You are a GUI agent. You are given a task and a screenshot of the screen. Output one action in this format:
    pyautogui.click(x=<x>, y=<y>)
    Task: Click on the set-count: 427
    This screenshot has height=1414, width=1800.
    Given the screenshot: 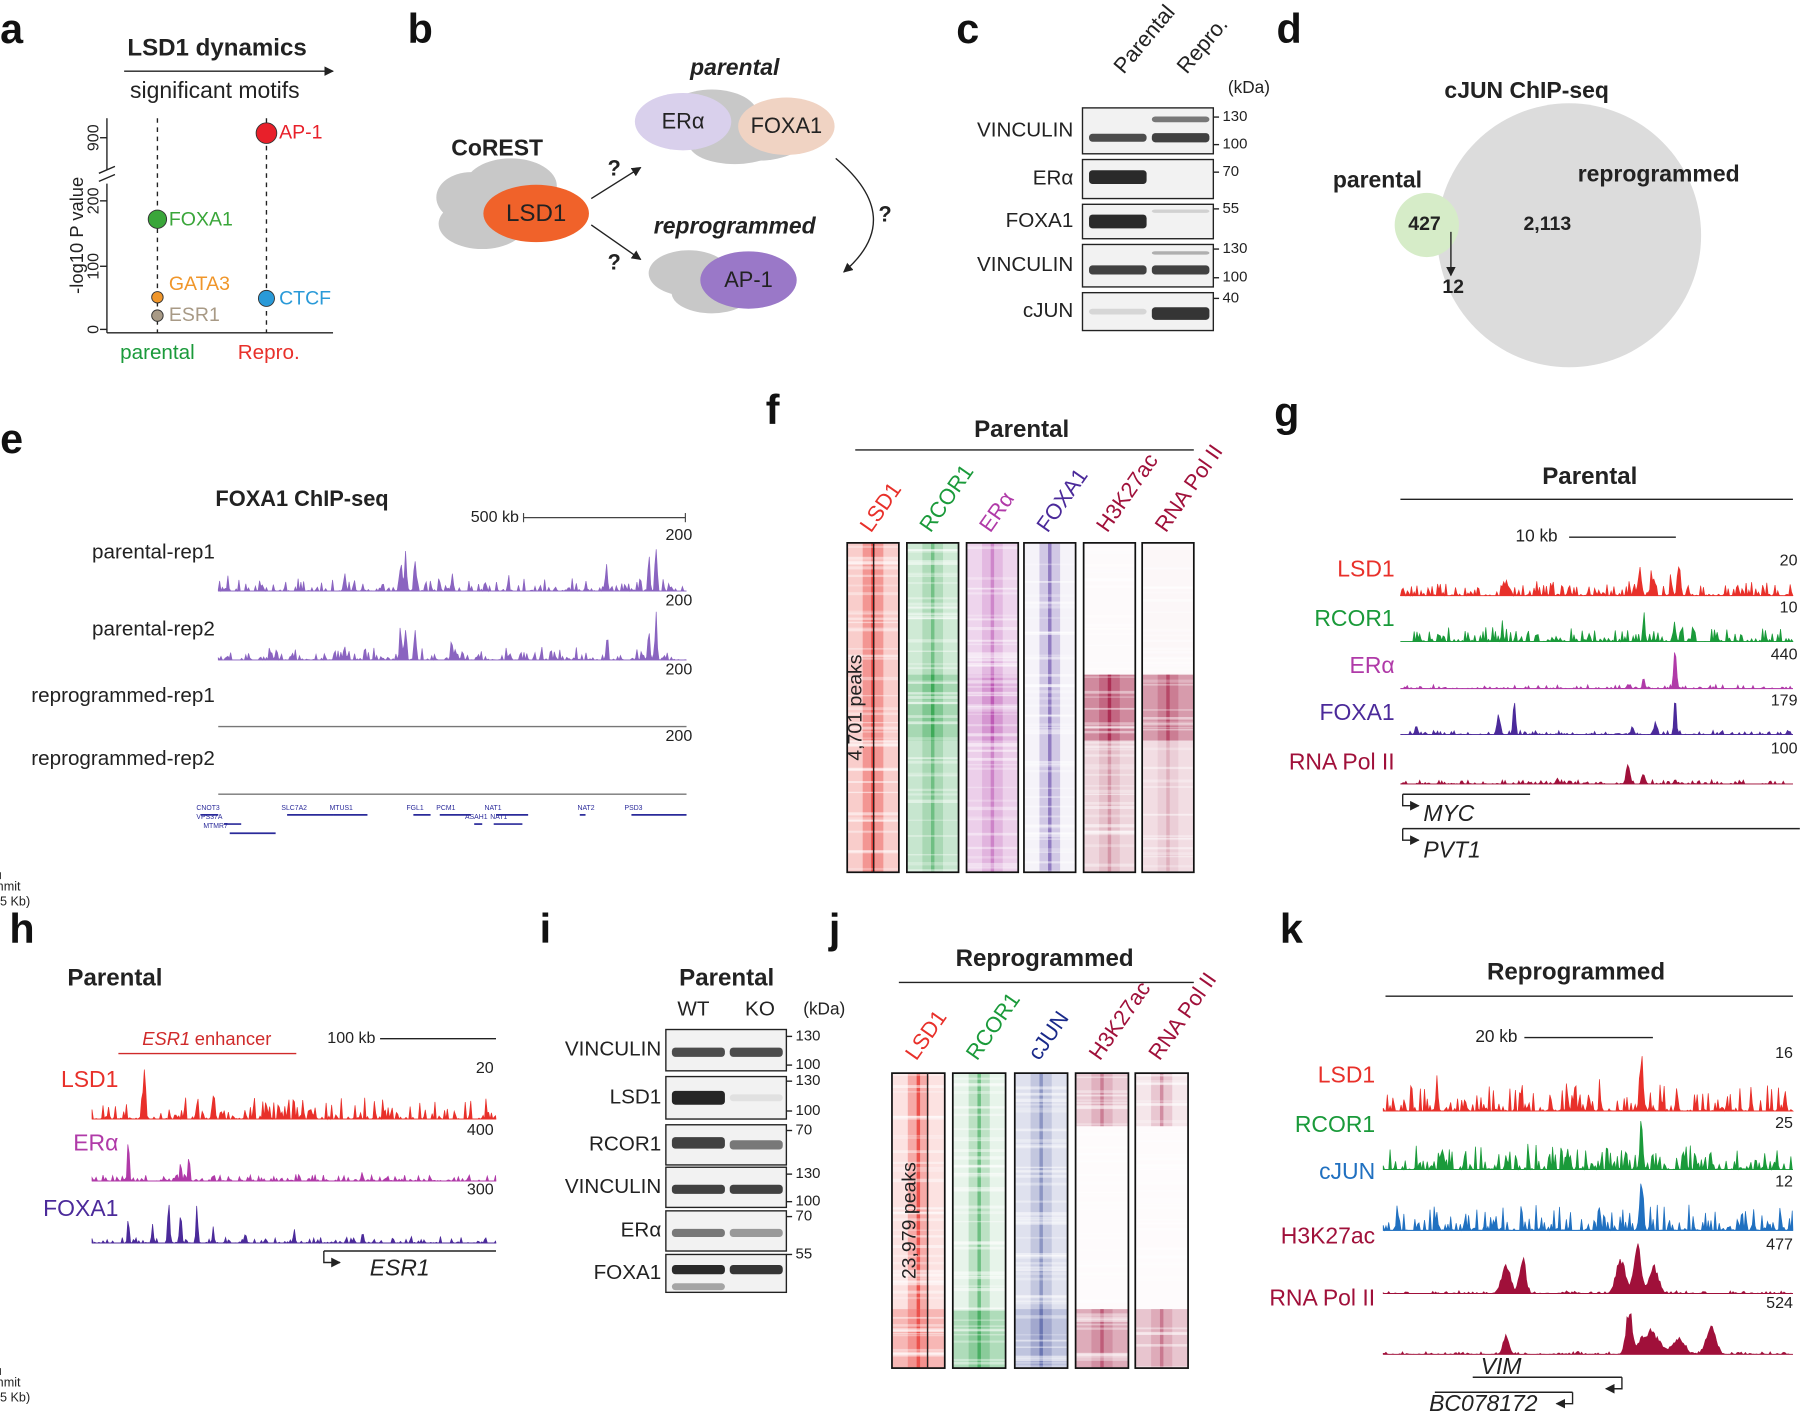 What is the action you would take?
    pyautogui.click(x=1424, y=224)
    